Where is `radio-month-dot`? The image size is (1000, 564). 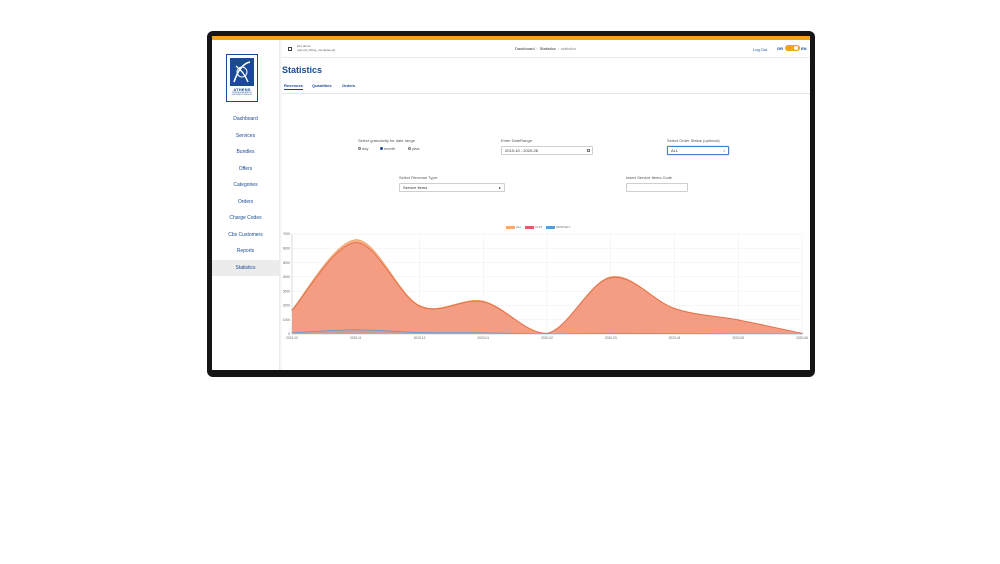
radio-month-dot is located at coordinates (381, 149).